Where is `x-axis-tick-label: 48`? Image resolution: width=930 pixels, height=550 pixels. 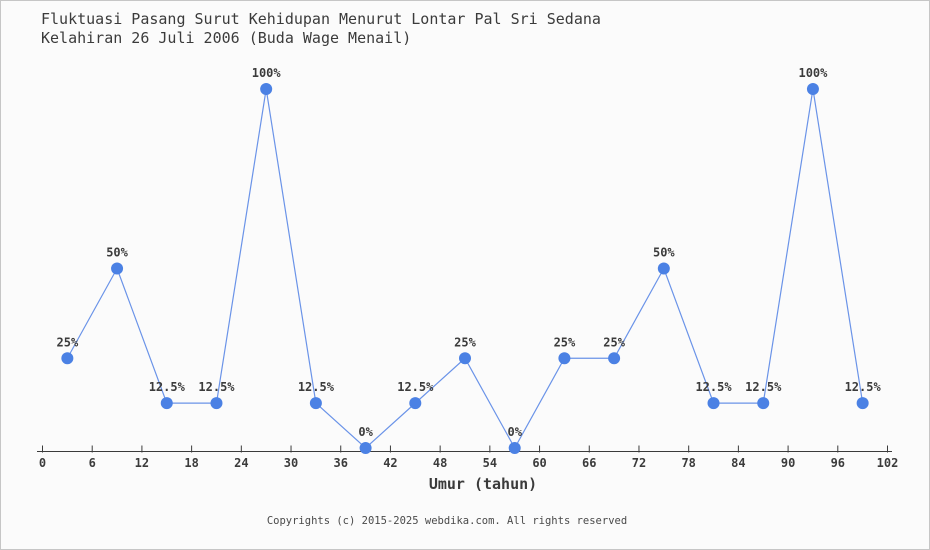
x-axis-tick-label: 48 is located at coordinates (440, 463).